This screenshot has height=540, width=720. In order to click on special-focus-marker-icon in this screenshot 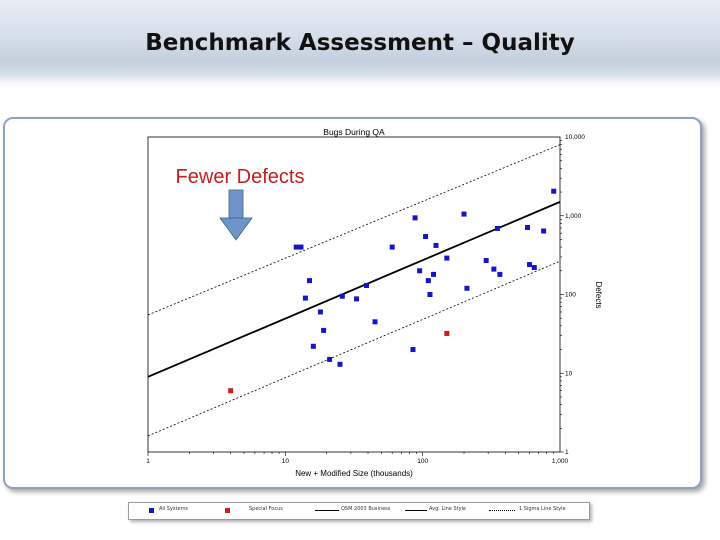, I will do `click(227, 510)`.